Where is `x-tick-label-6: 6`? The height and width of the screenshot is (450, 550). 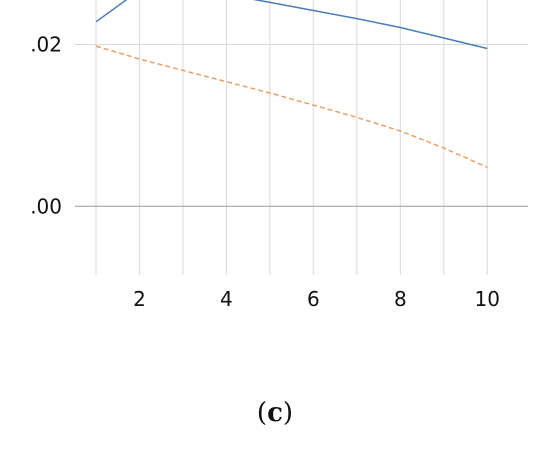 x-tick-label-6: 6 is located at coordinates (313, 299).